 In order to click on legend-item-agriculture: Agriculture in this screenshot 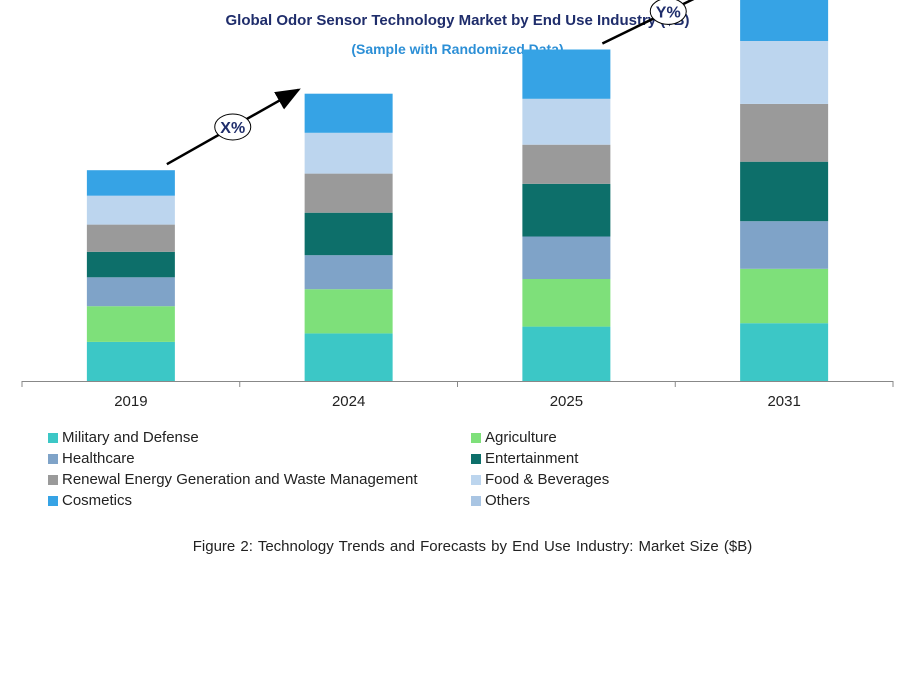, I will do `click(599, 437)`.